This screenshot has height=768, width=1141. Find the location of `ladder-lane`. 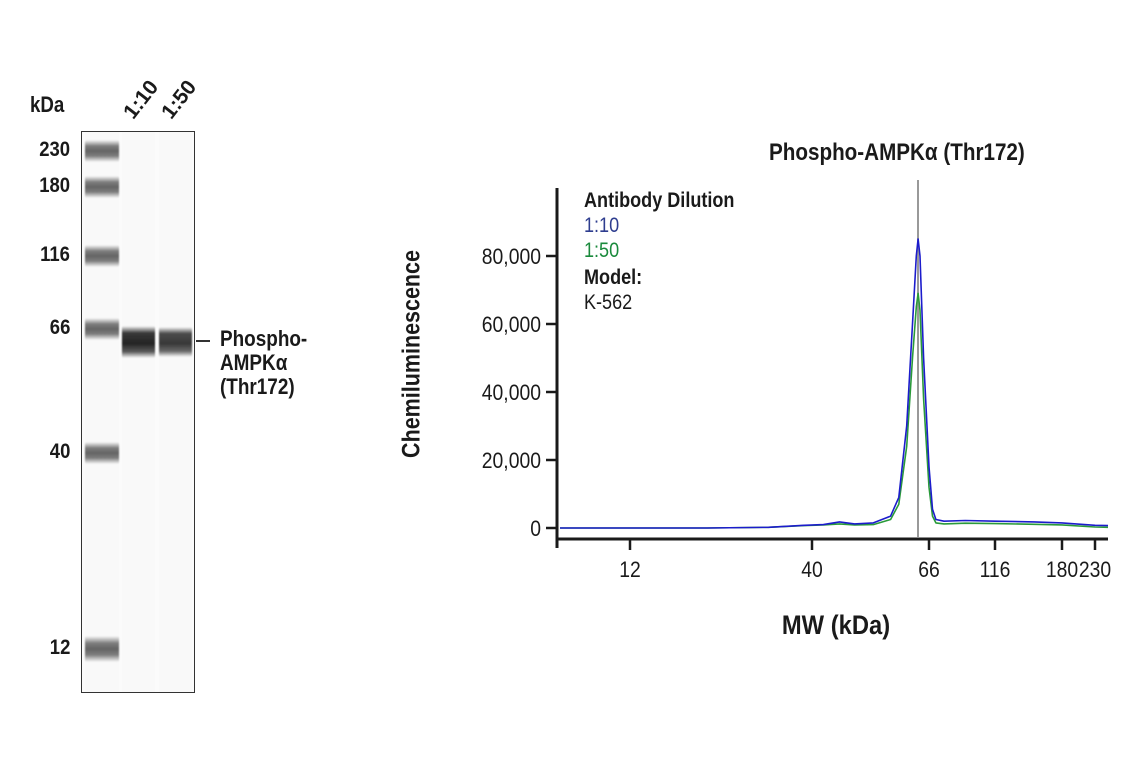

ladder-lane is located at coordinates (102, 412).